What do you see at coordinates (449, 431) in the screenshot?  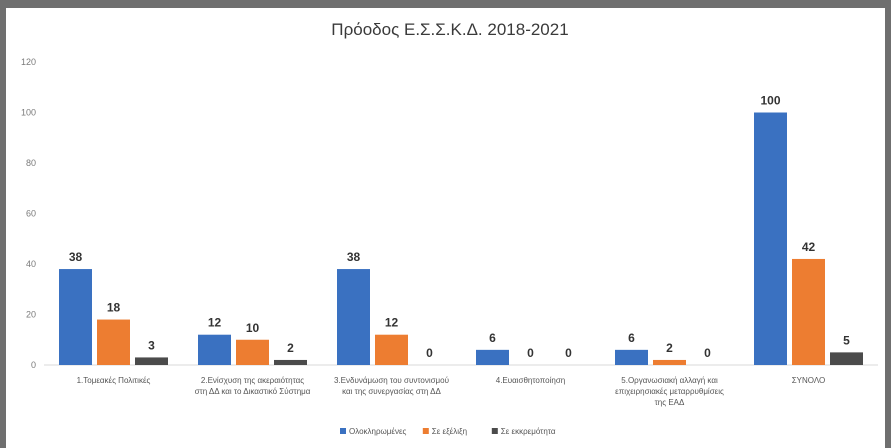 I see `legend-label: Σε εξέλιξη` at bounding box center [449, 431].